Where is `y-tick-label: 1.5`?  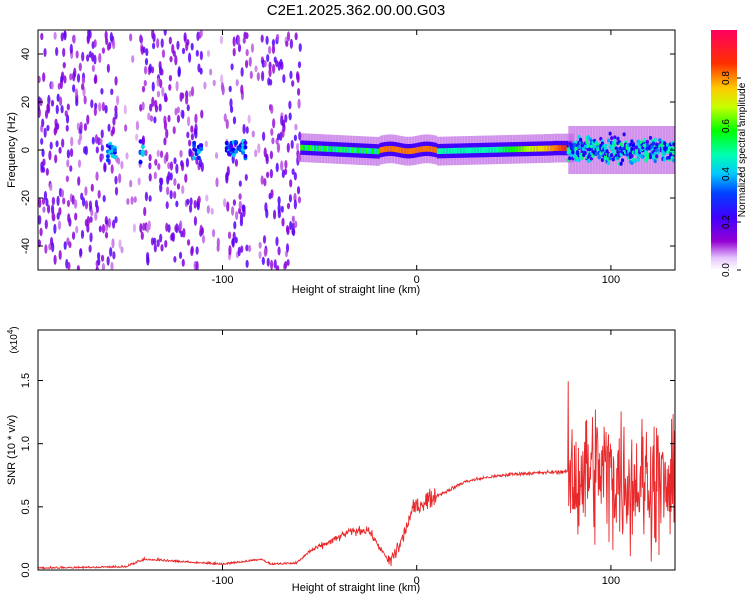
y-tick-label: 1.5 is located at coordinates (26, 380).